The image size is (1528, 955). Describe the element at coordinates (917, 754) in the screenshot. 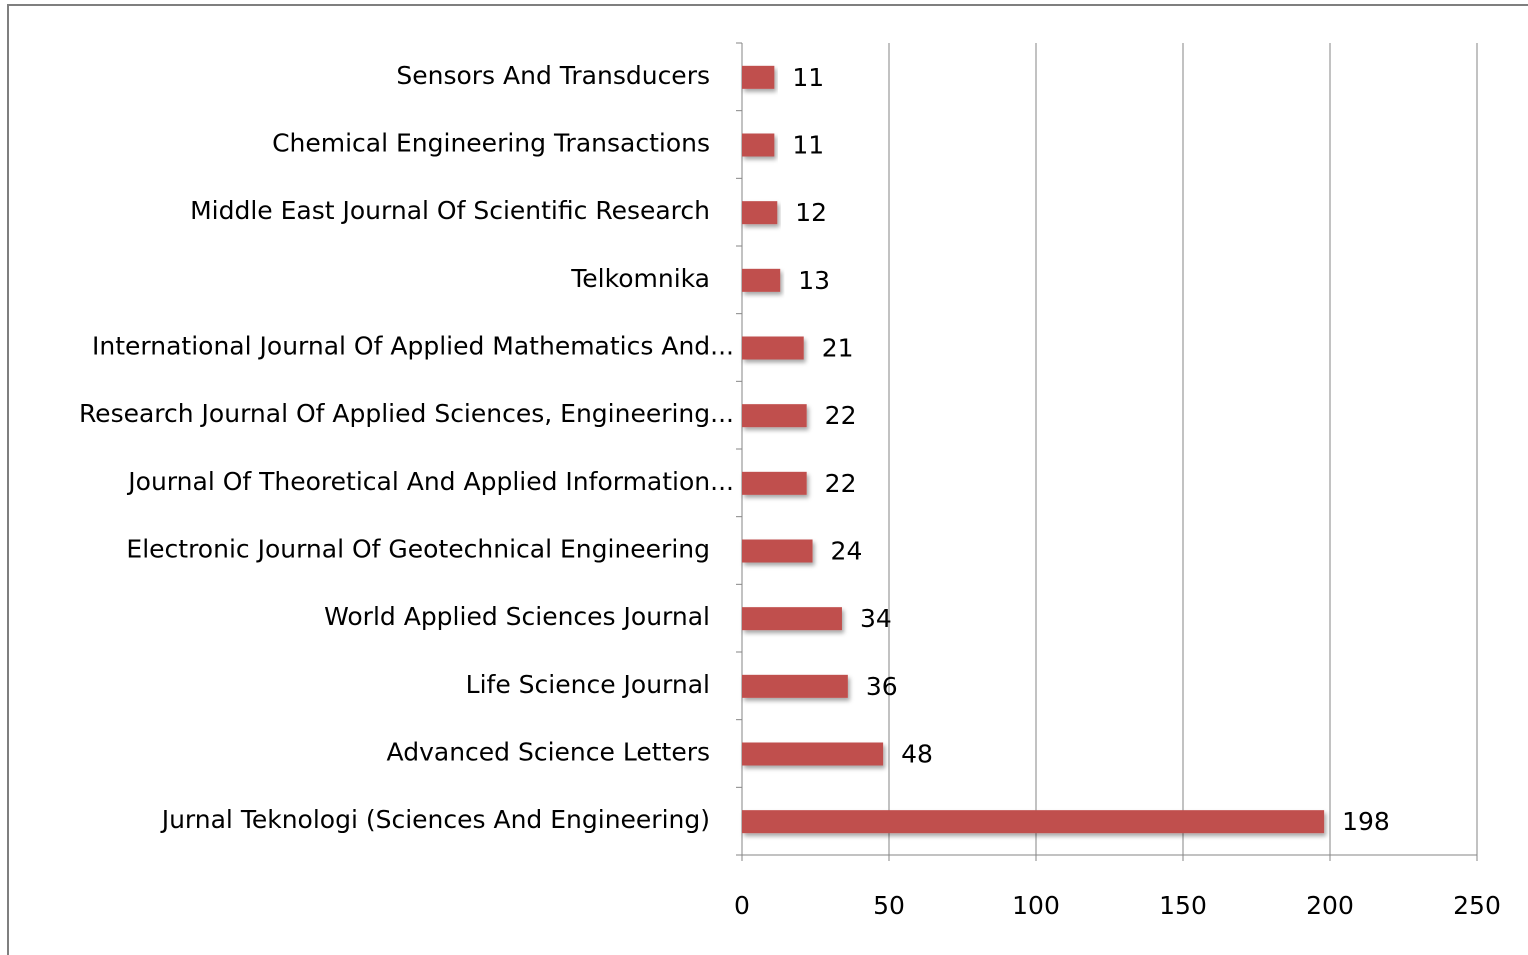

I see `data-label: 48` at that location.